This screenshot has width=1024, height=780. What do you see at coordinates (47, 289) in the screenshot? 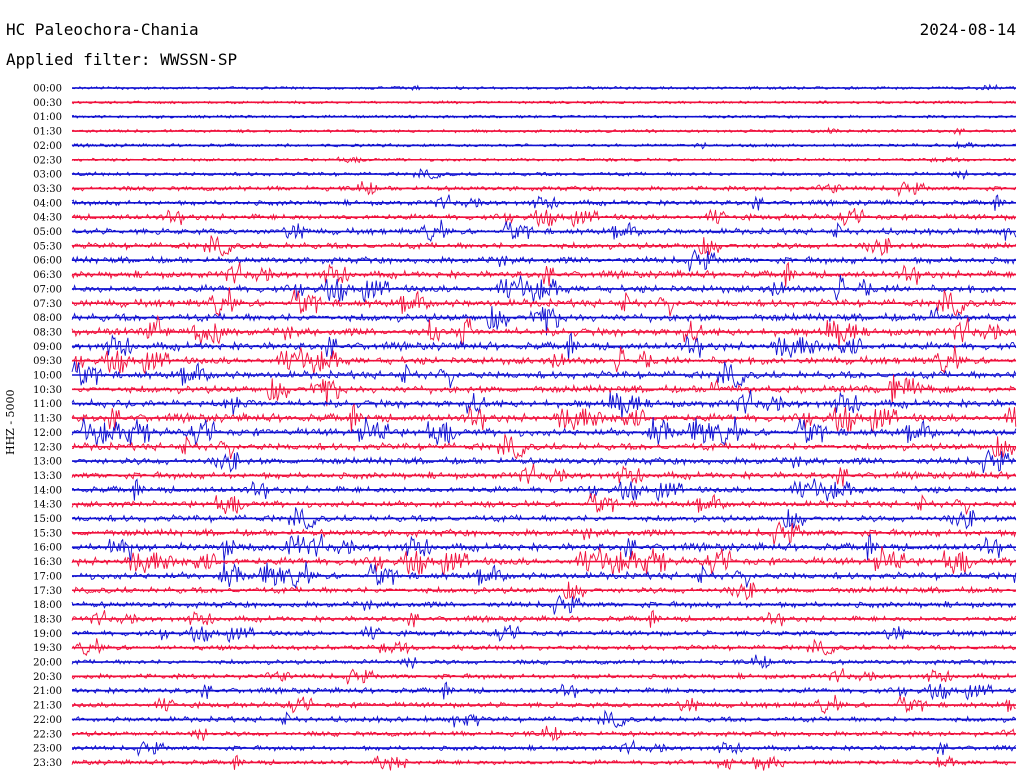
I see `time-label: 07:00` at bounding box center [47, 289].